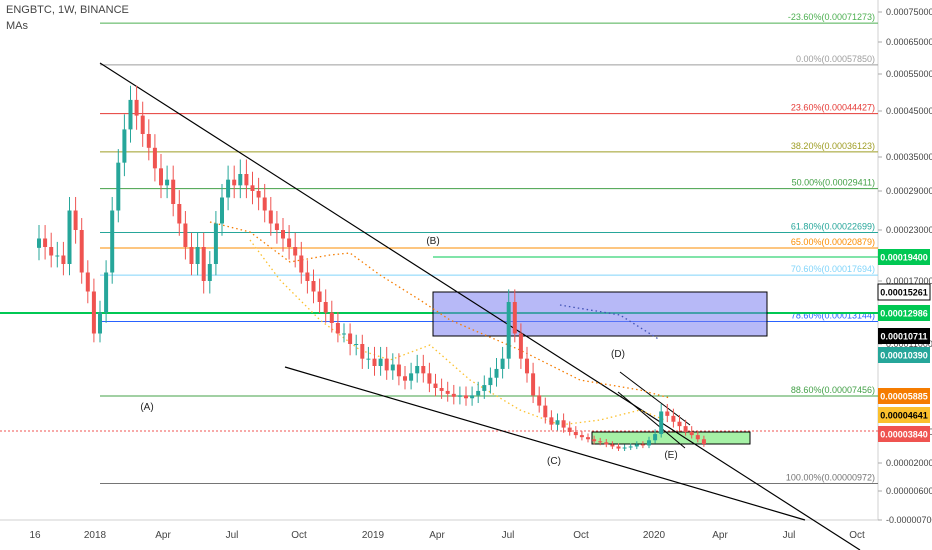  I want to click on buy-zone-box, so click(671, 438).